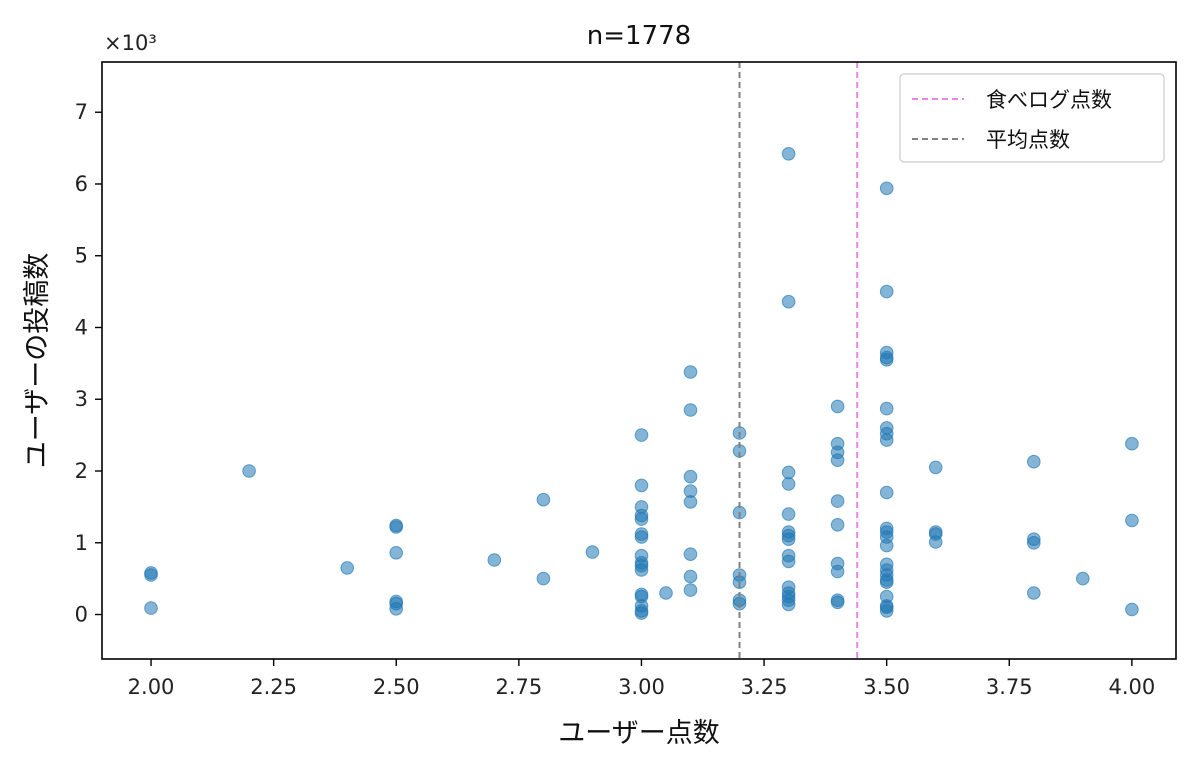  Describe the element at coordinates (37, 360) in the screenshot. I see `y-axis-label: ユーザーの投稿数` at that location.